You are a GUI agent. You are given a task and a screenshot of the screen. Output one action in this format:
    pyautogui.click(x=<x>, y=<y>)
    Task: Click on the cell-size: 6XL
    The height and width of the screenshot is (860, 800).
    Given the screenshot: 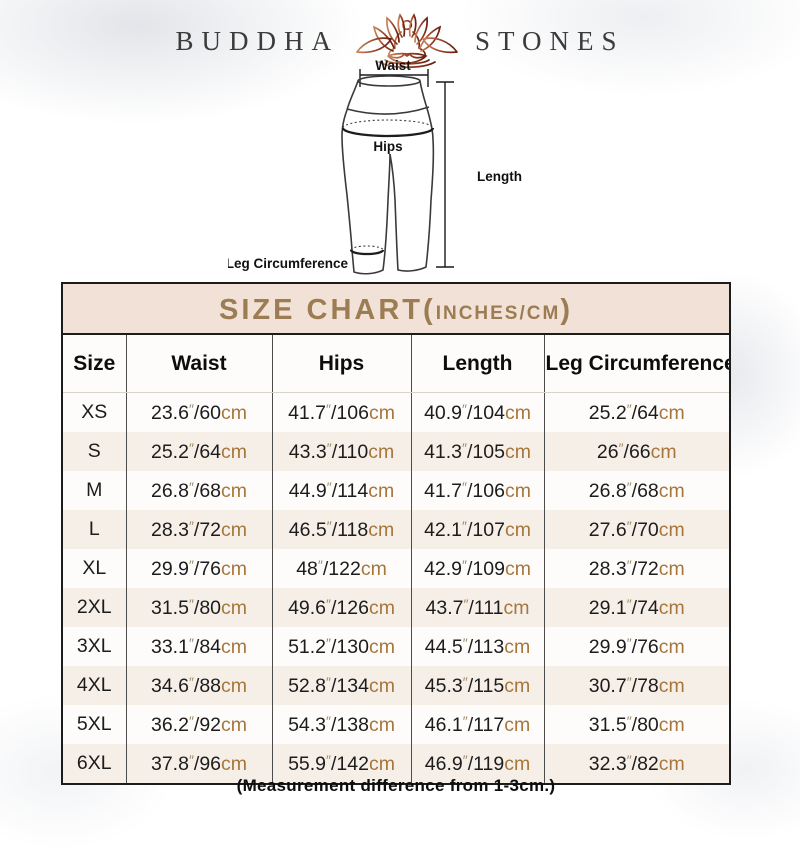 What is the action you would take?
    pyautogui.click(x=94, y=764)
    